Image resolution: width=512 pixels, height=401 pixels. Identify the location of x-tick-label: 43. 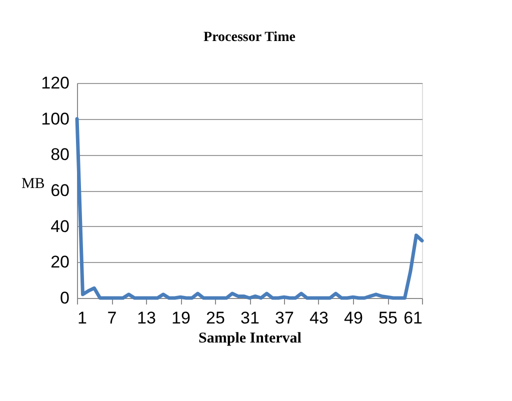
(319, 318).